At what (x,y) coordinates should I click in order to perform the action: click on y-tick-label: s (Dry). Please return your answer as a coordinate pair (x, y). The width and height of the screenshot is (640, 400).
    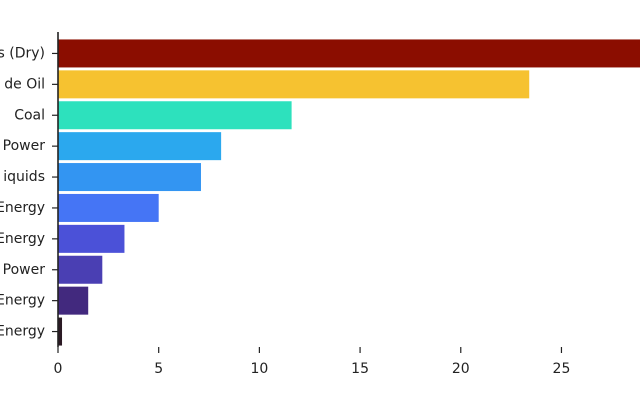
    Looking at the image, I should click on (22, 53).